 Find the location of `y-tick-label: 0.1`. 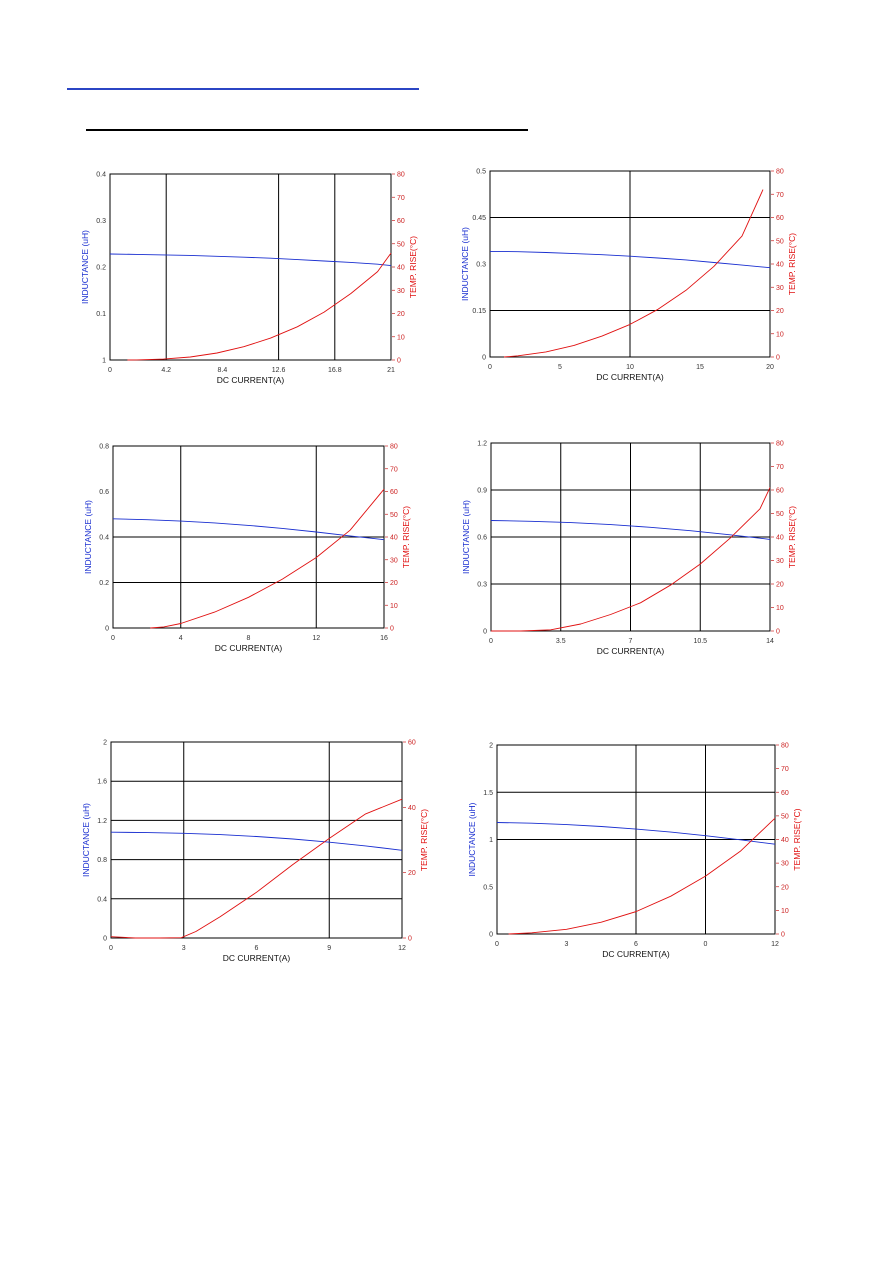

y-tick-label: 0.1 is located at coordinates (101, 314).